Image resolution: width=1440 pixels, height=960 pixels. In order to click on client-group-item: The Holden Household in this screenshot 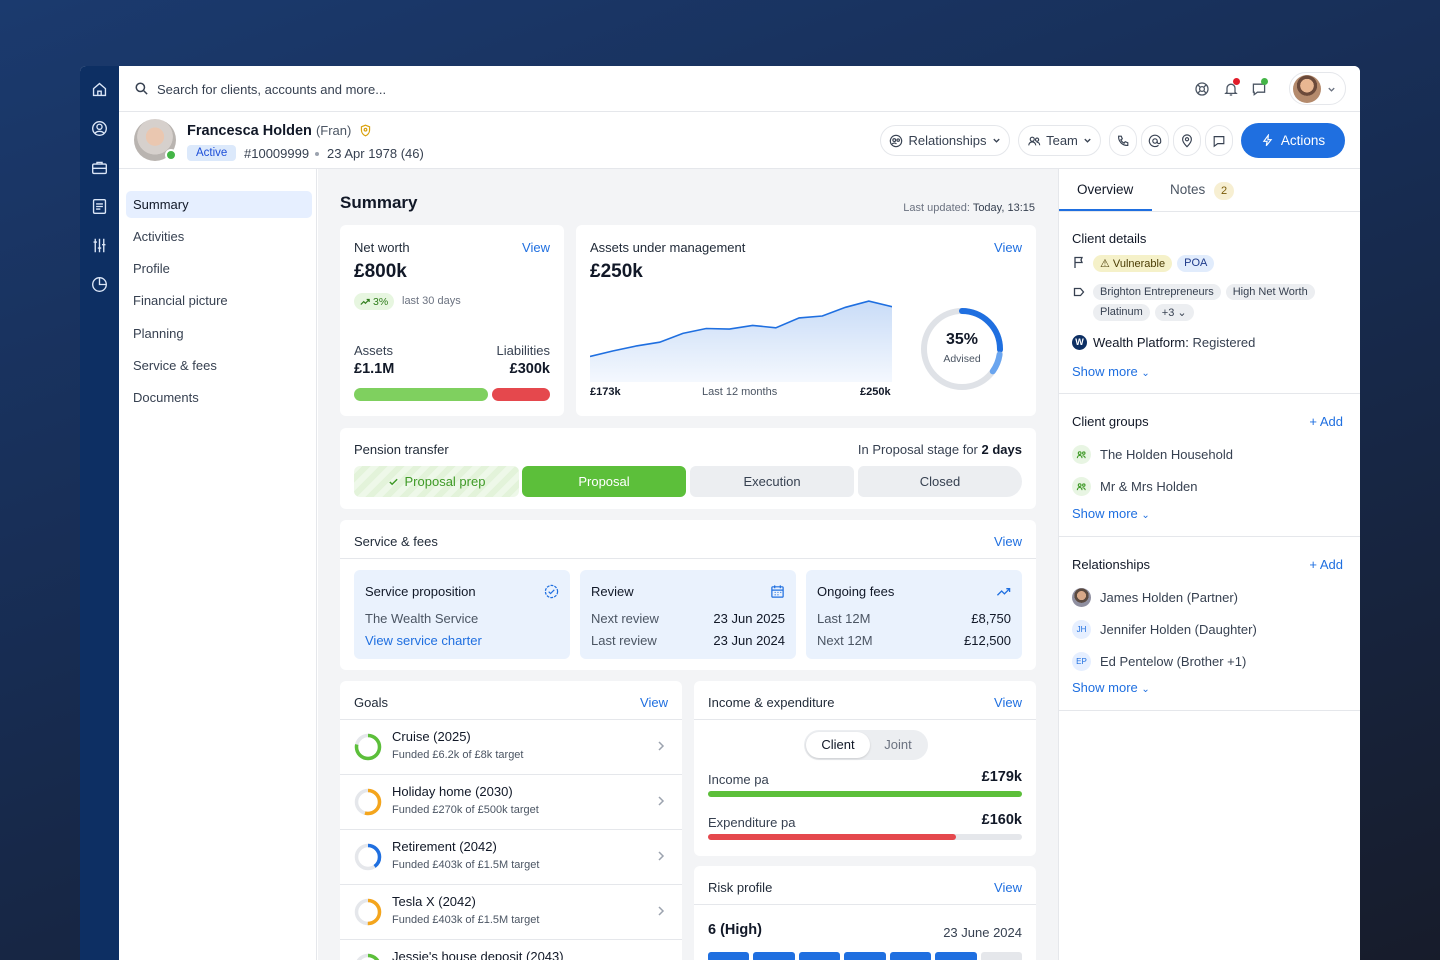, I will do `click(1152, 454)`.